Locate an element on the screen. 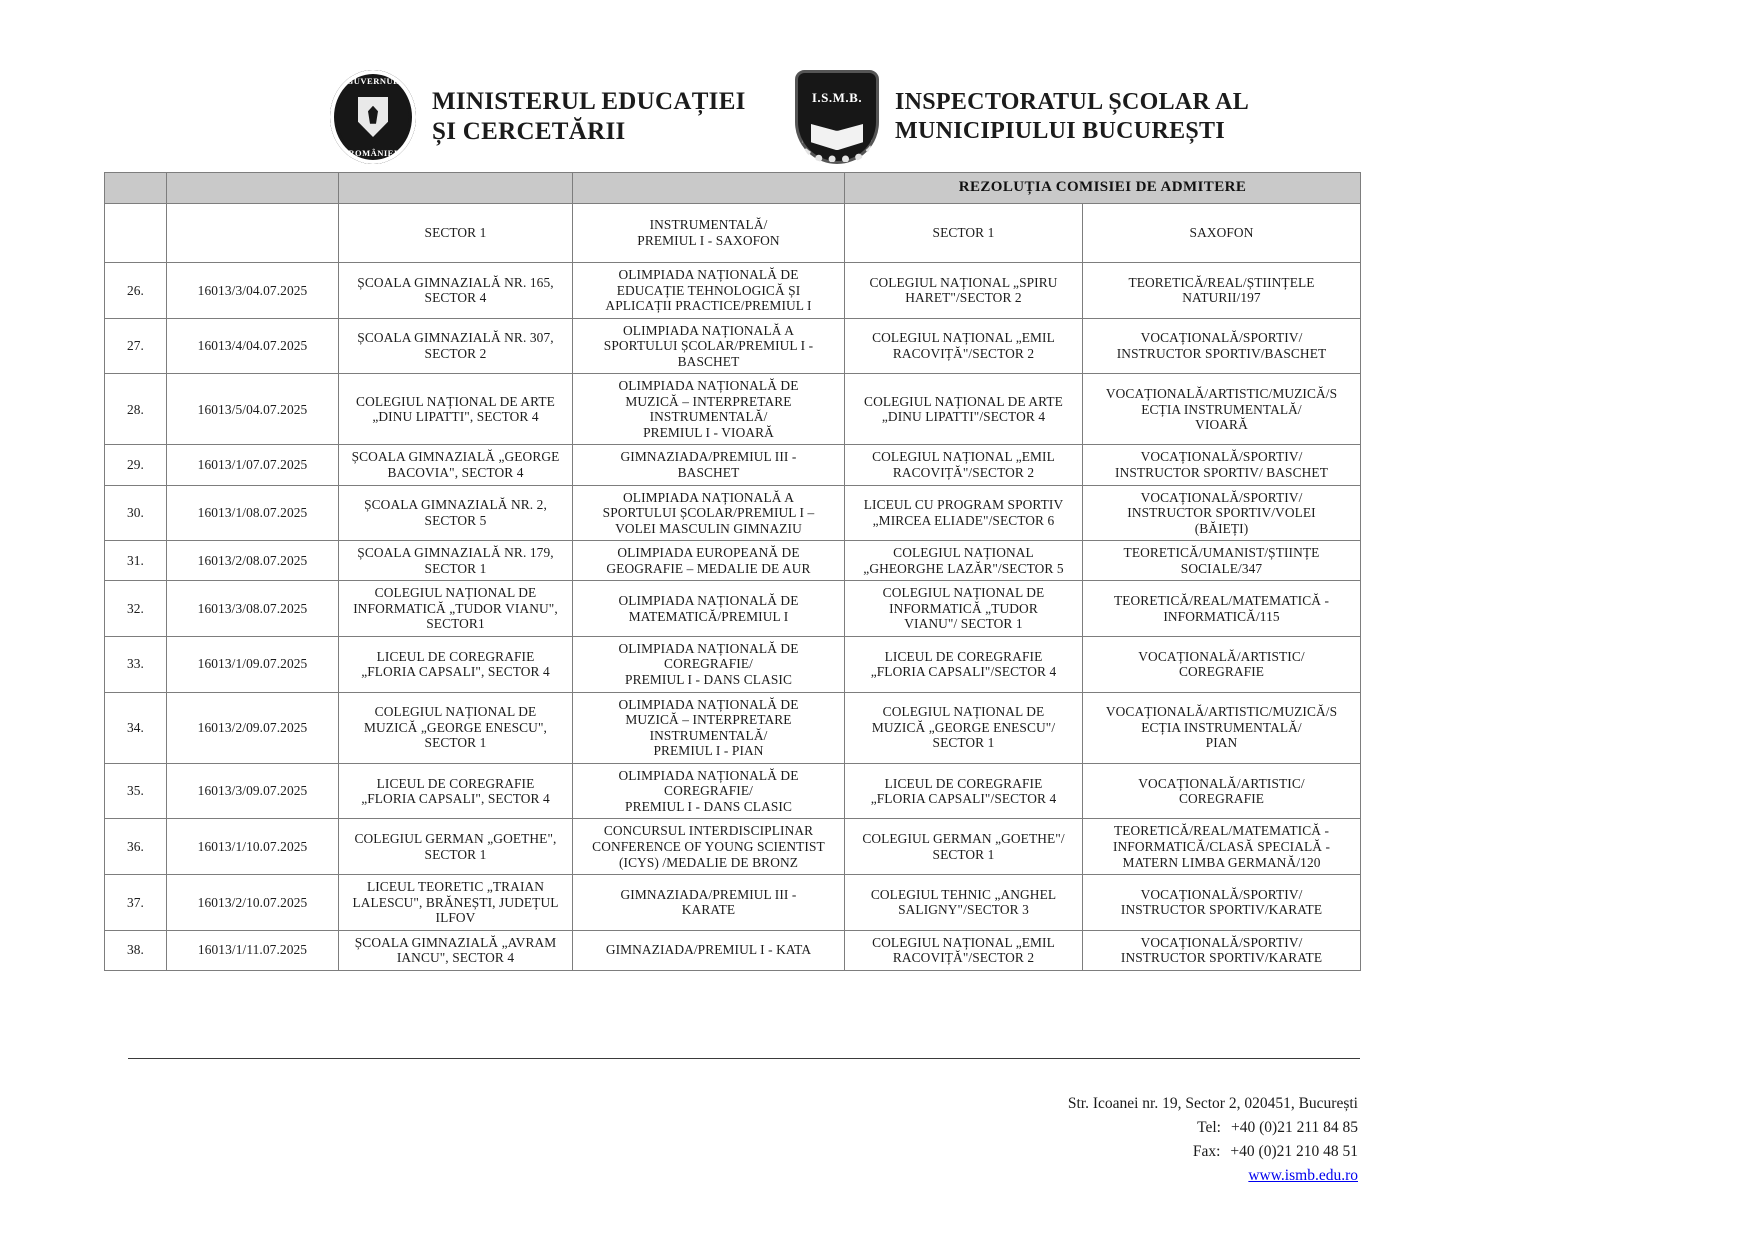 The width and height of the screenshot is (1754, 1240). cell-registration-number: 16013/1/11.07.2025 is located at coordinates (252, 950).